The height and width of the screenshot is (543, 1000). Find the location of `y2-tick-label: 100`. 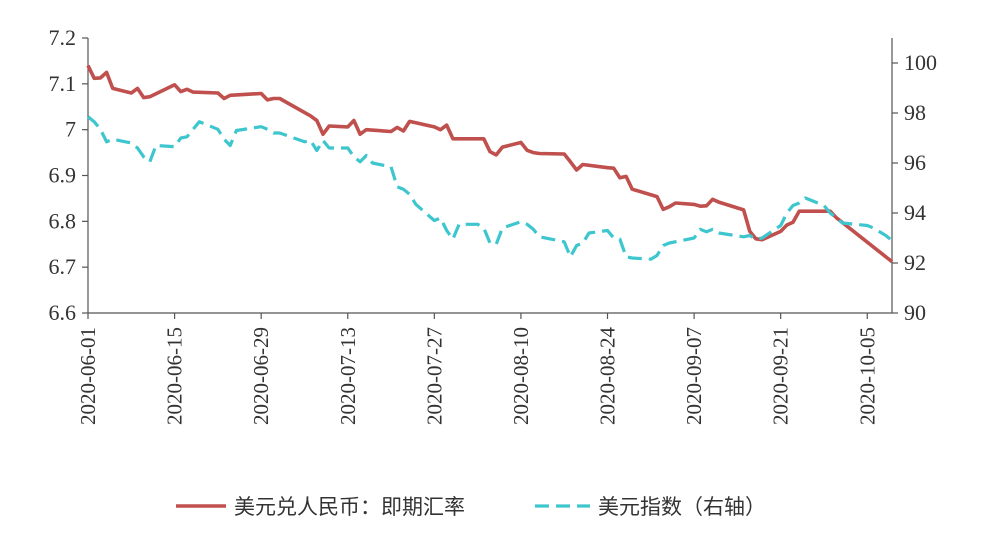

y2-tick-label: 100 is located at coordinates (920, 62).